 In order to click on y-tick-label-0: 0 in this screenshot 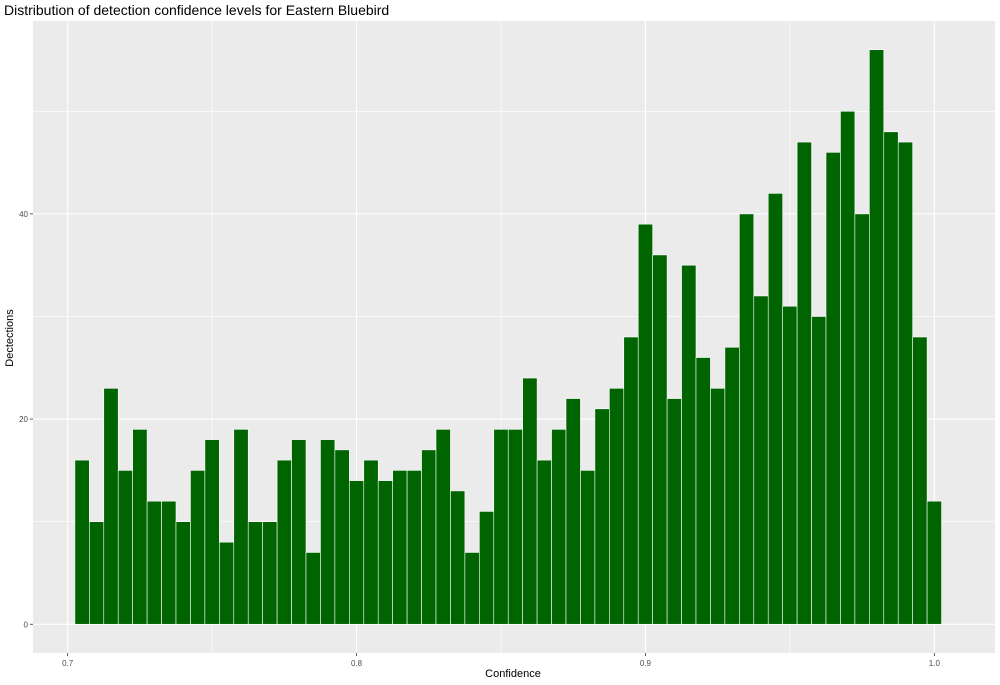, I will do `click(26, 624)`.